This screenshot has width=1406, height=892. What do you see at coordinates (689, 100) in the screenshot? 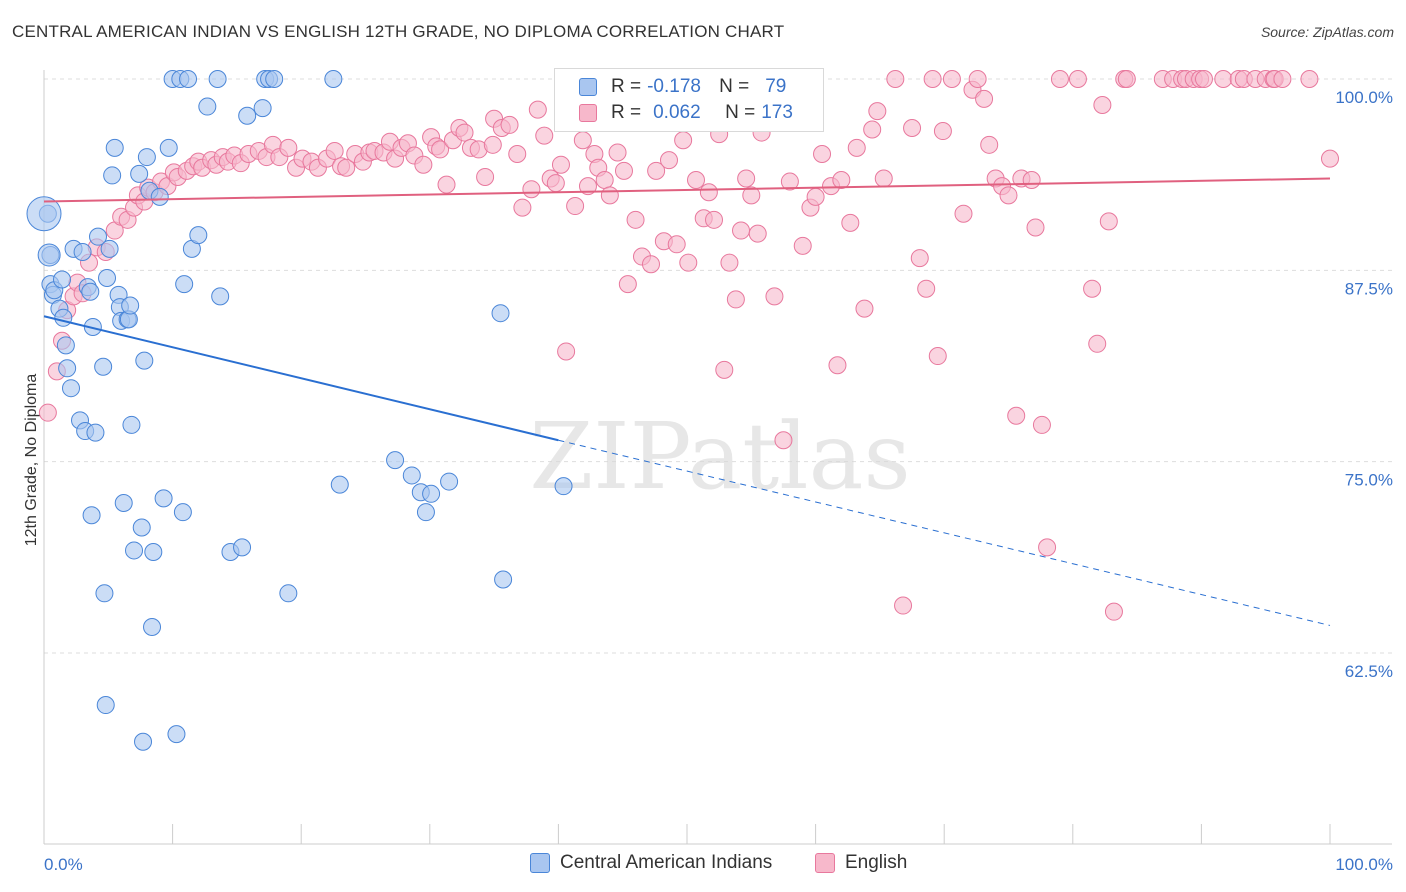
I see `stats-legend: R = -0.178 N = 79 R = 0.062 N = 173` at bounding box center [689, 100].